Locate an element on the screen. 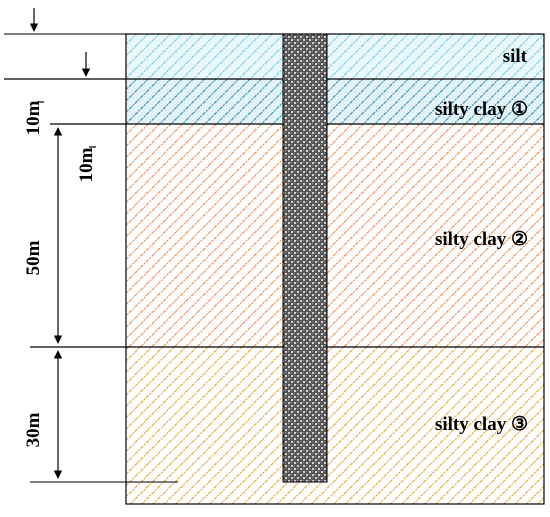 The image size is (550, 517). dim-label-10m-b: 10m is located at coordinates (86, 164).